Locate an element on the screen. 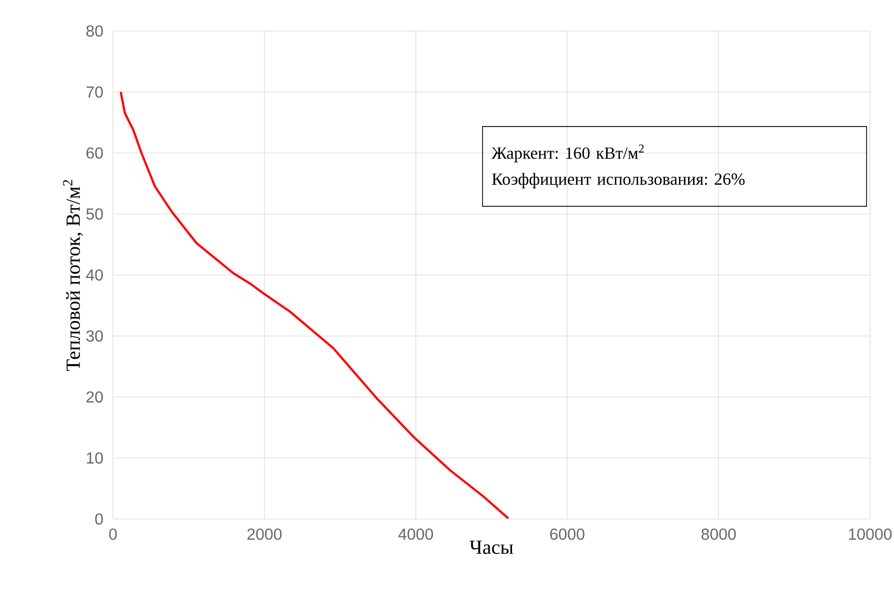  annotation: Жаркент: 160 кВт/м$^{2}$ is located at coordinates (568, 153).